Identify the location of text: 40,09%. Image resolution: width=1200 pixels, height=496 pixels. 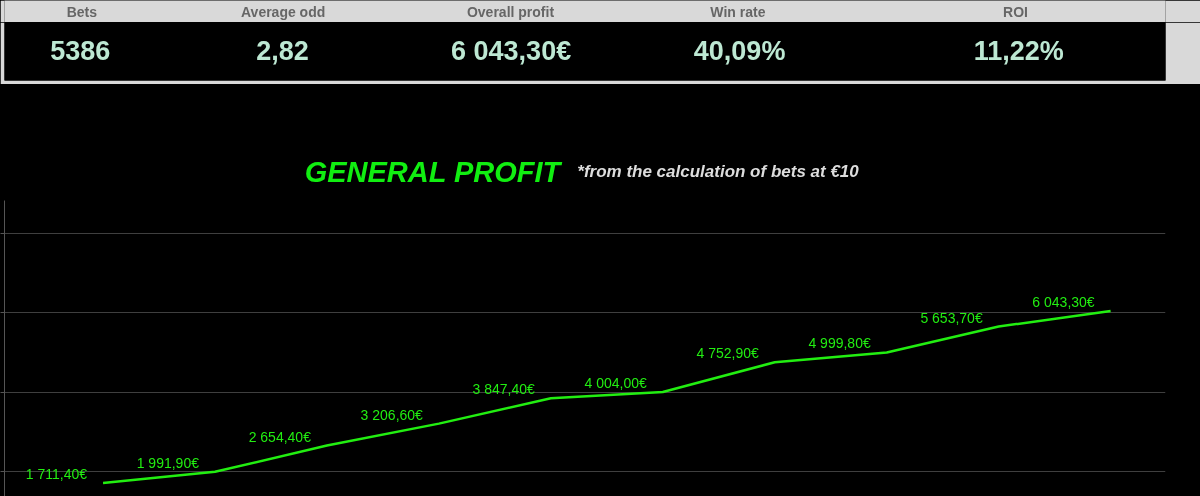
(739, 50).